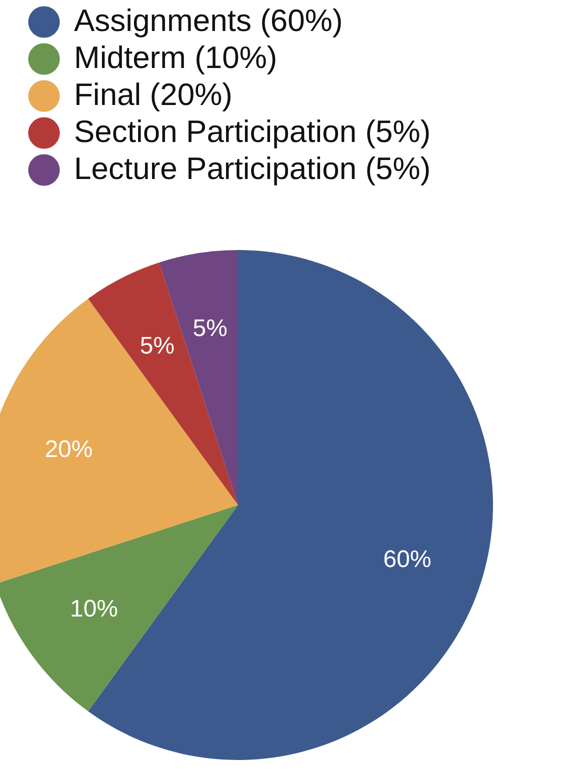 This screenshot has width=568, height=774. What do you see at coordinates (176, 57) in the screenshot?
I see `legend-label: Midterm (10%)` at bounding box center [176, 57].